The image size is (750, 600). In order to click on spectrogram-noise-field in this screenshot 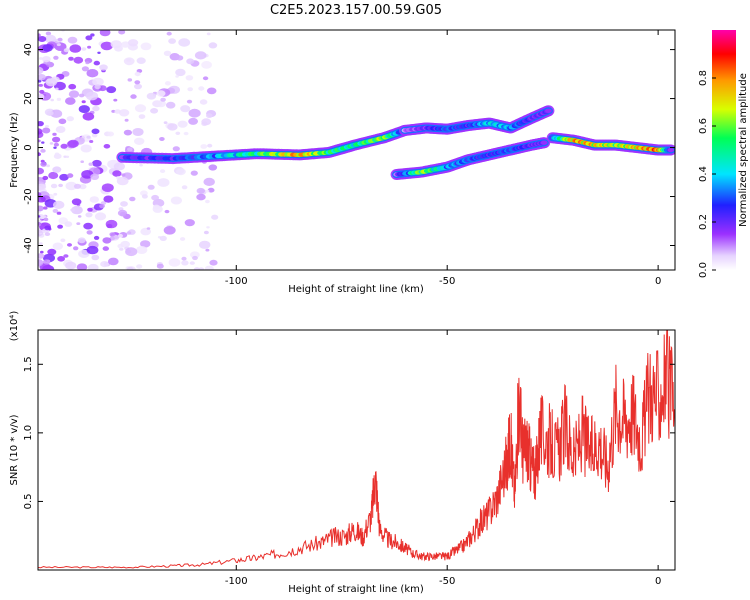, I will do `click(128, 150)`.